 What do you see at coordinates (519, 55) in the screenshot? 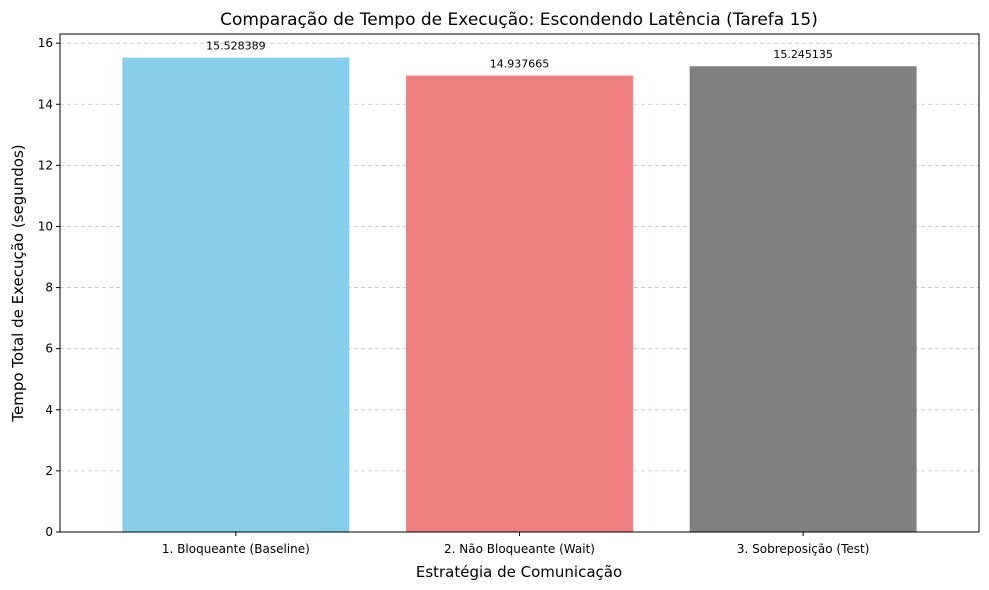
I see `data-labels: 15.528389 14.937665 15.245135` at bounding box center [519, 55].